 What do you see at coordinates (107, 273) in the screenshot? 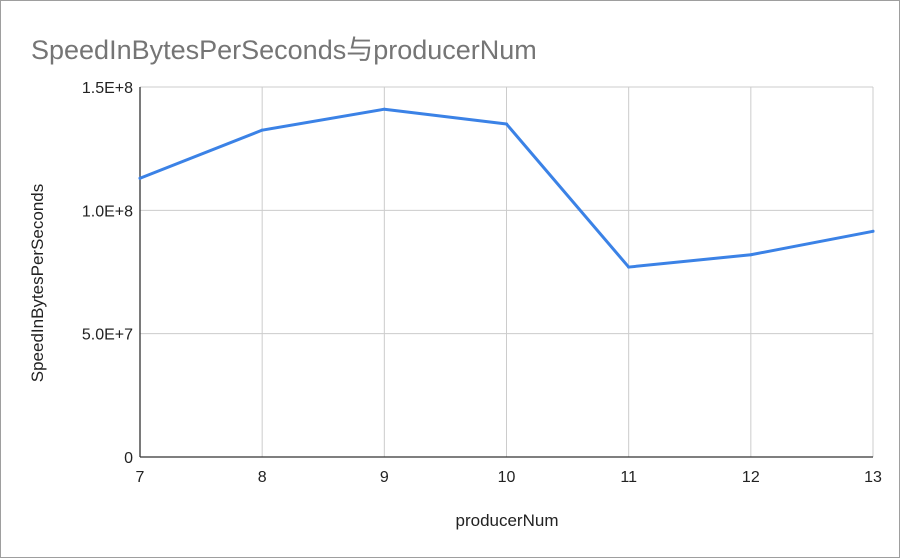
I see `y-axis-tick-labels: 0 5.0E+7 1.0E+8 1.5E+8` at bounding box center [107, 273].